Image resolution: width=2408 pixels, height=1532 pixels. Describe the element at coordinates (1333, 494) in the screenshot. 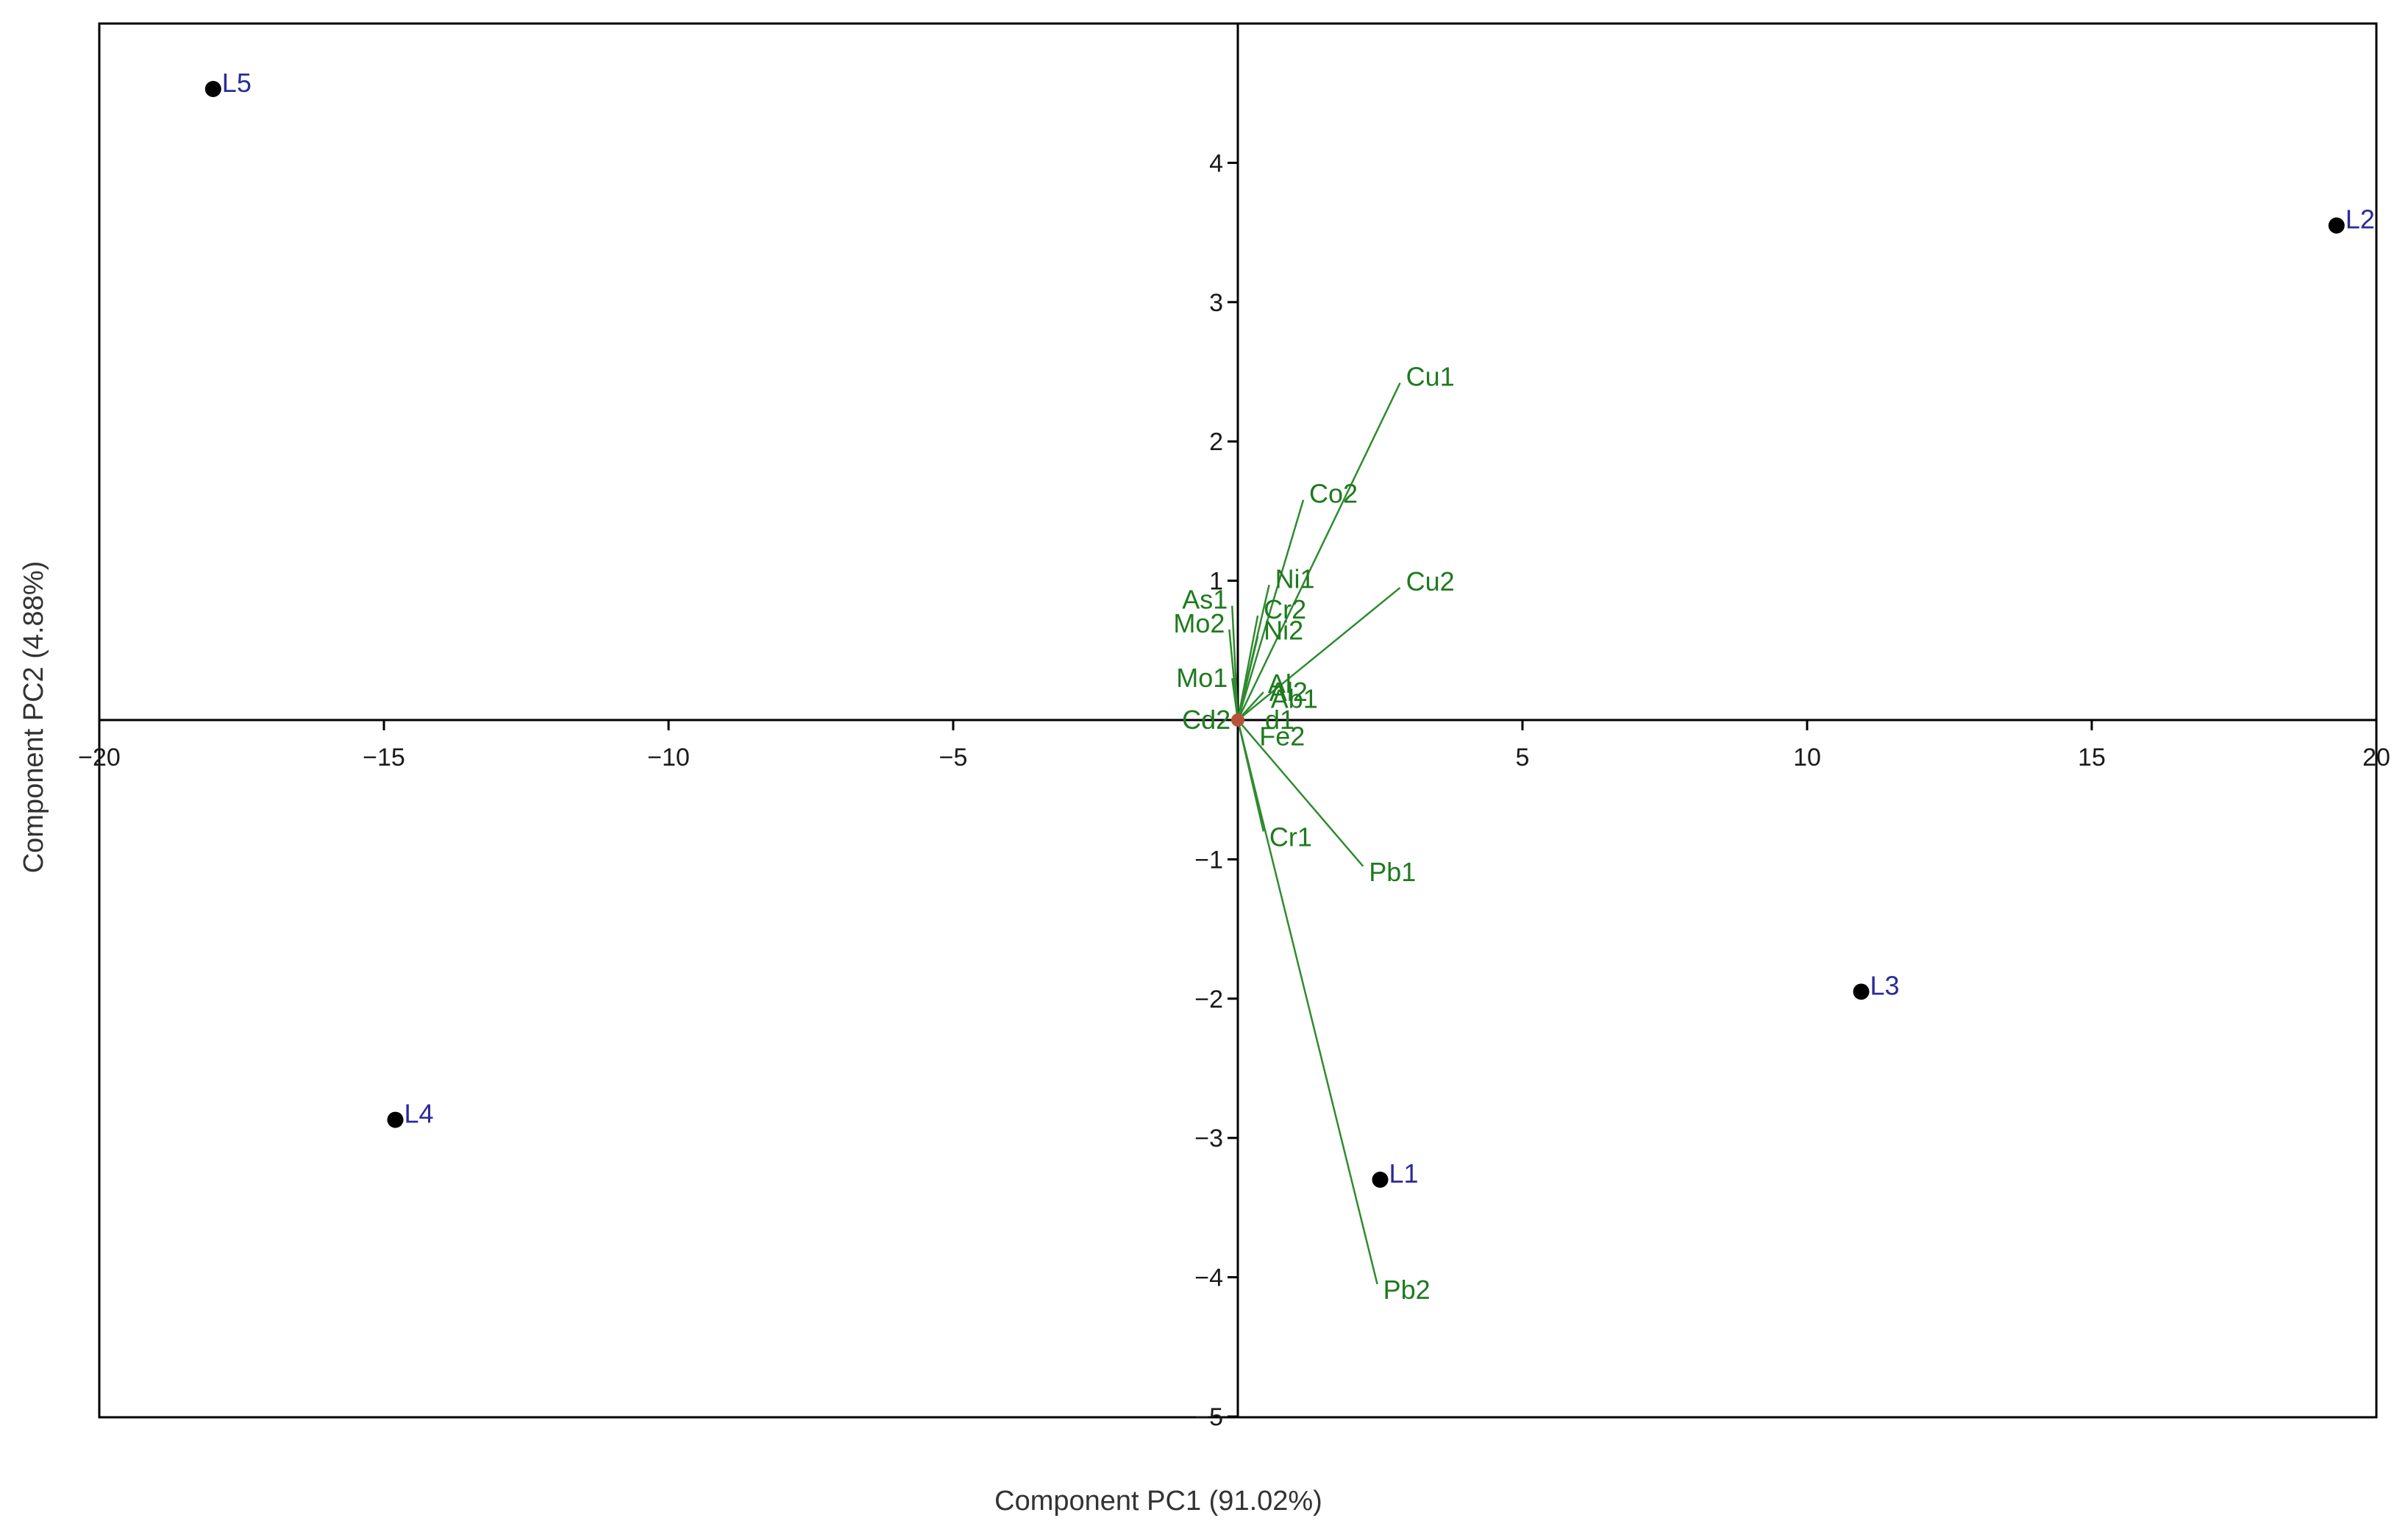

I see `loading-label: Co2` at that location.